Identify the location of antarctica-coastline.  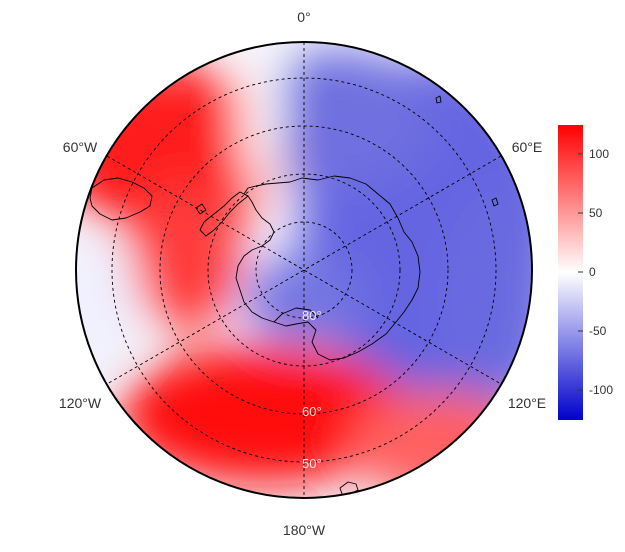
(328, 268).